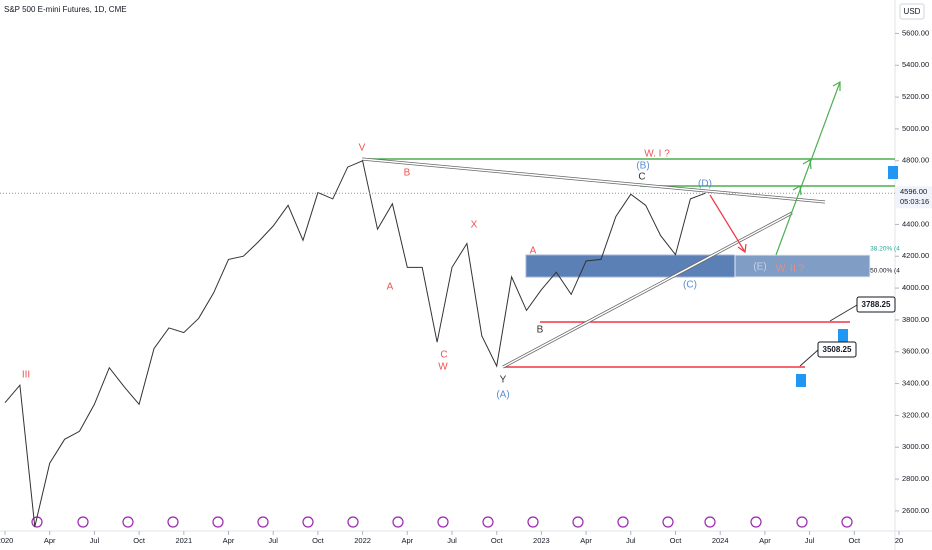 This screenshot has height=550, width=932. Describe the element at coordinates (915, 383) in the screenshot. I see `y-tick-label: 3400.00` at that location.